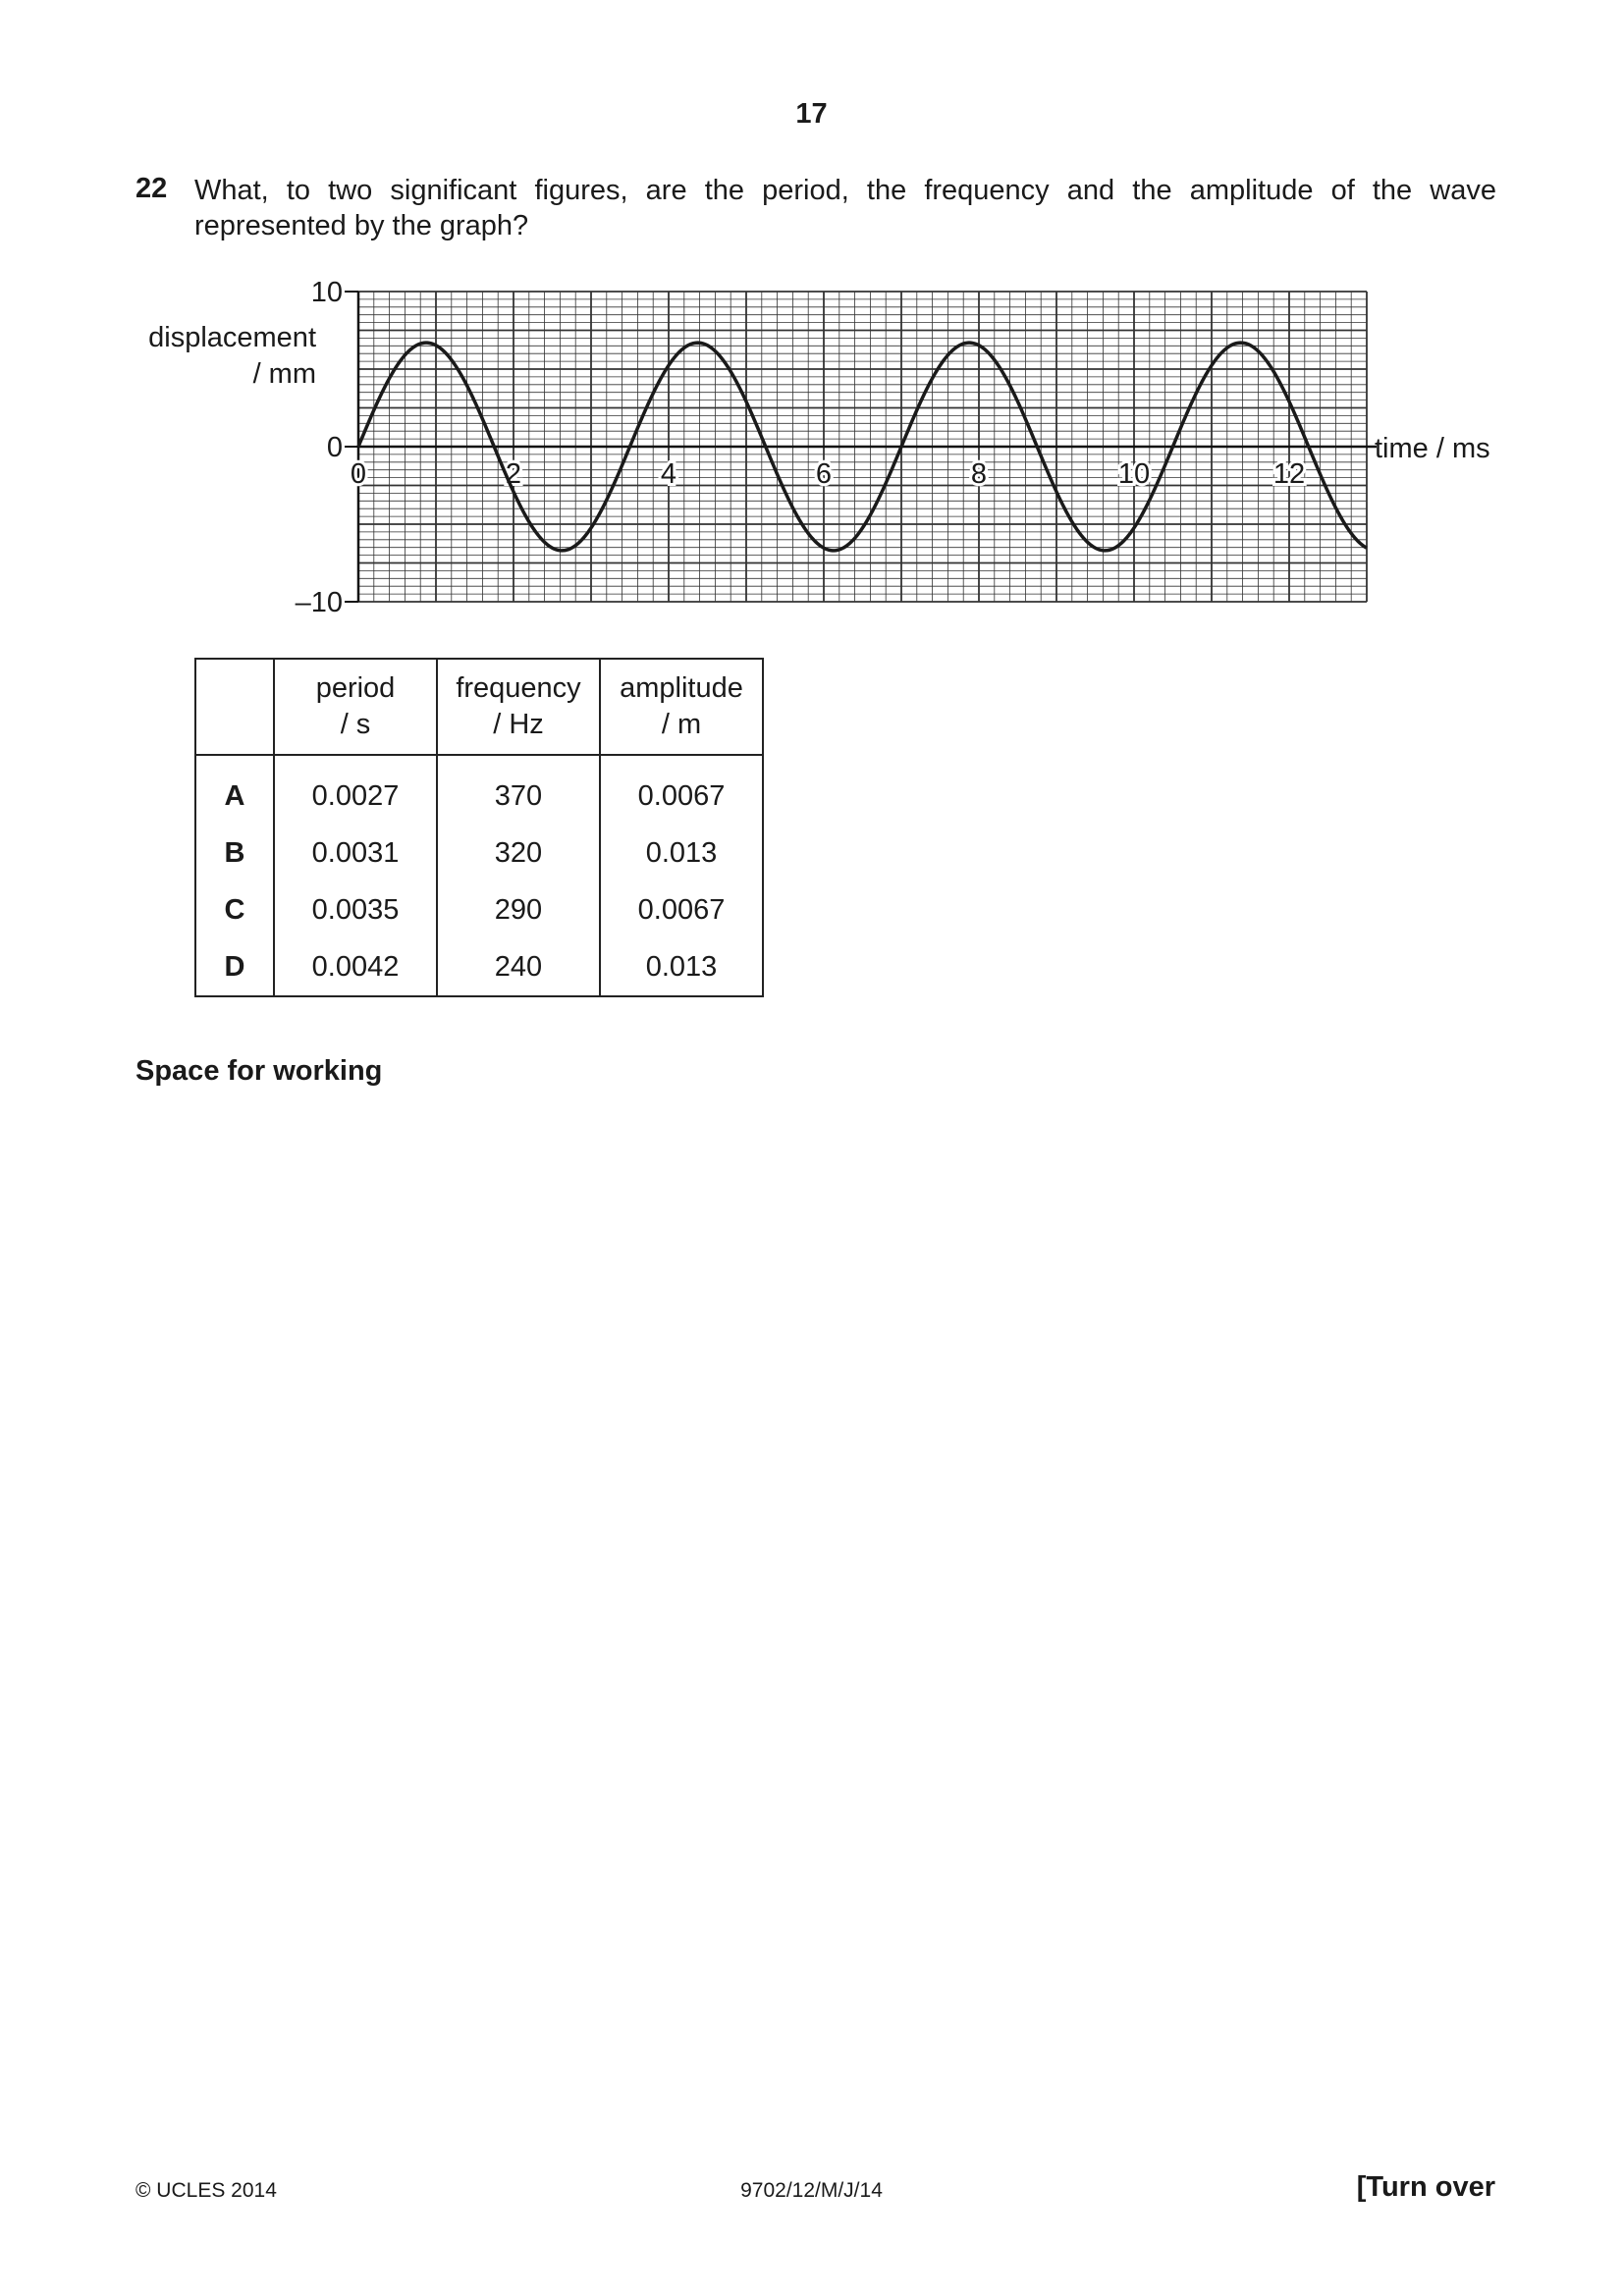  What do you see at coordinates (355, 968) in the screenshot?
I see `option-period: 0.0042` at bounding box center [355, 968].